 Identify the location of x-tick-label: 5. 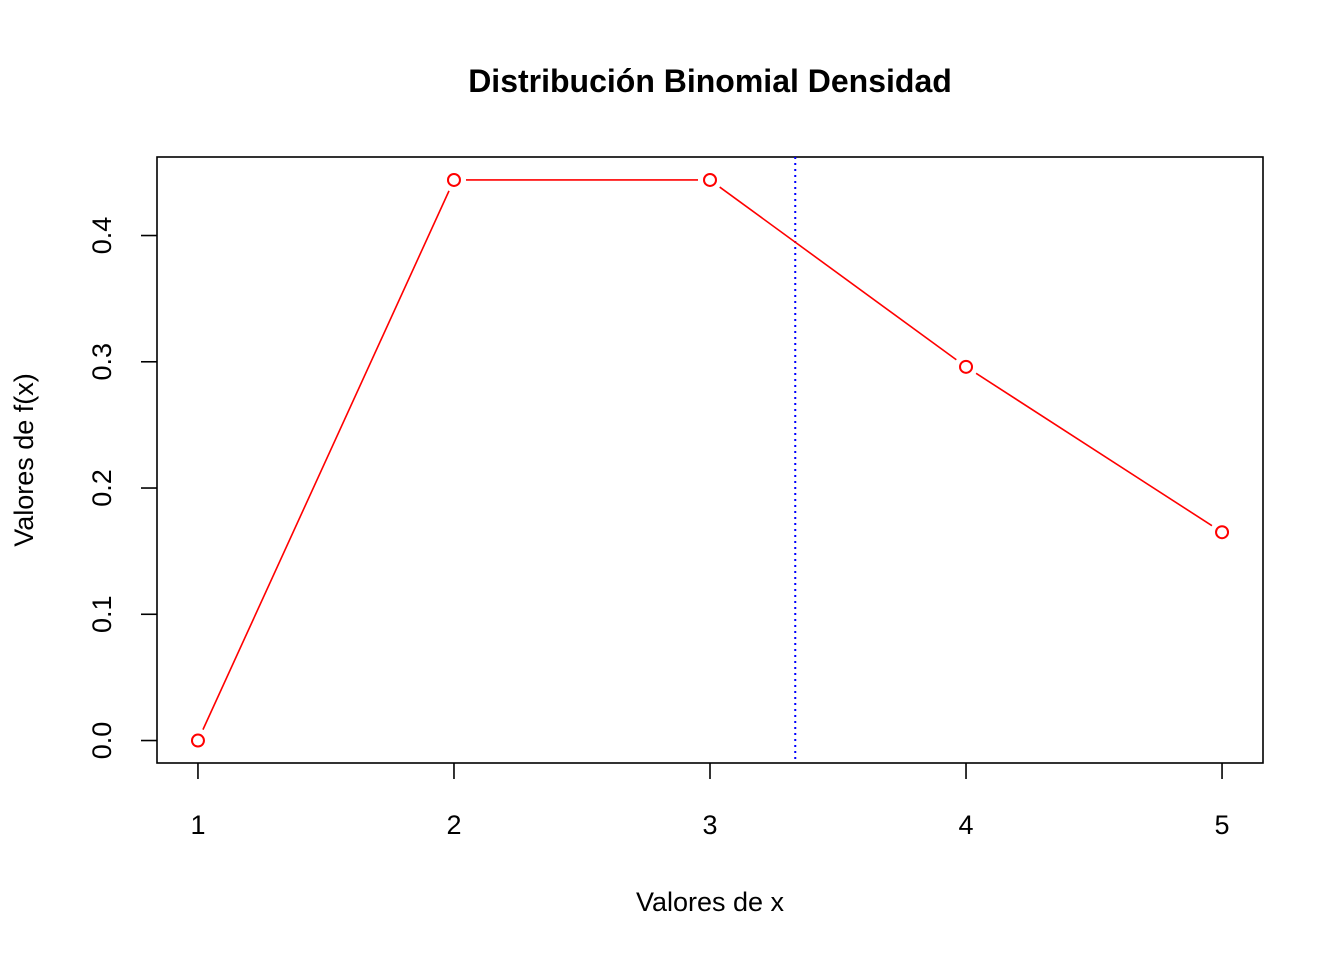
(1222, 825).